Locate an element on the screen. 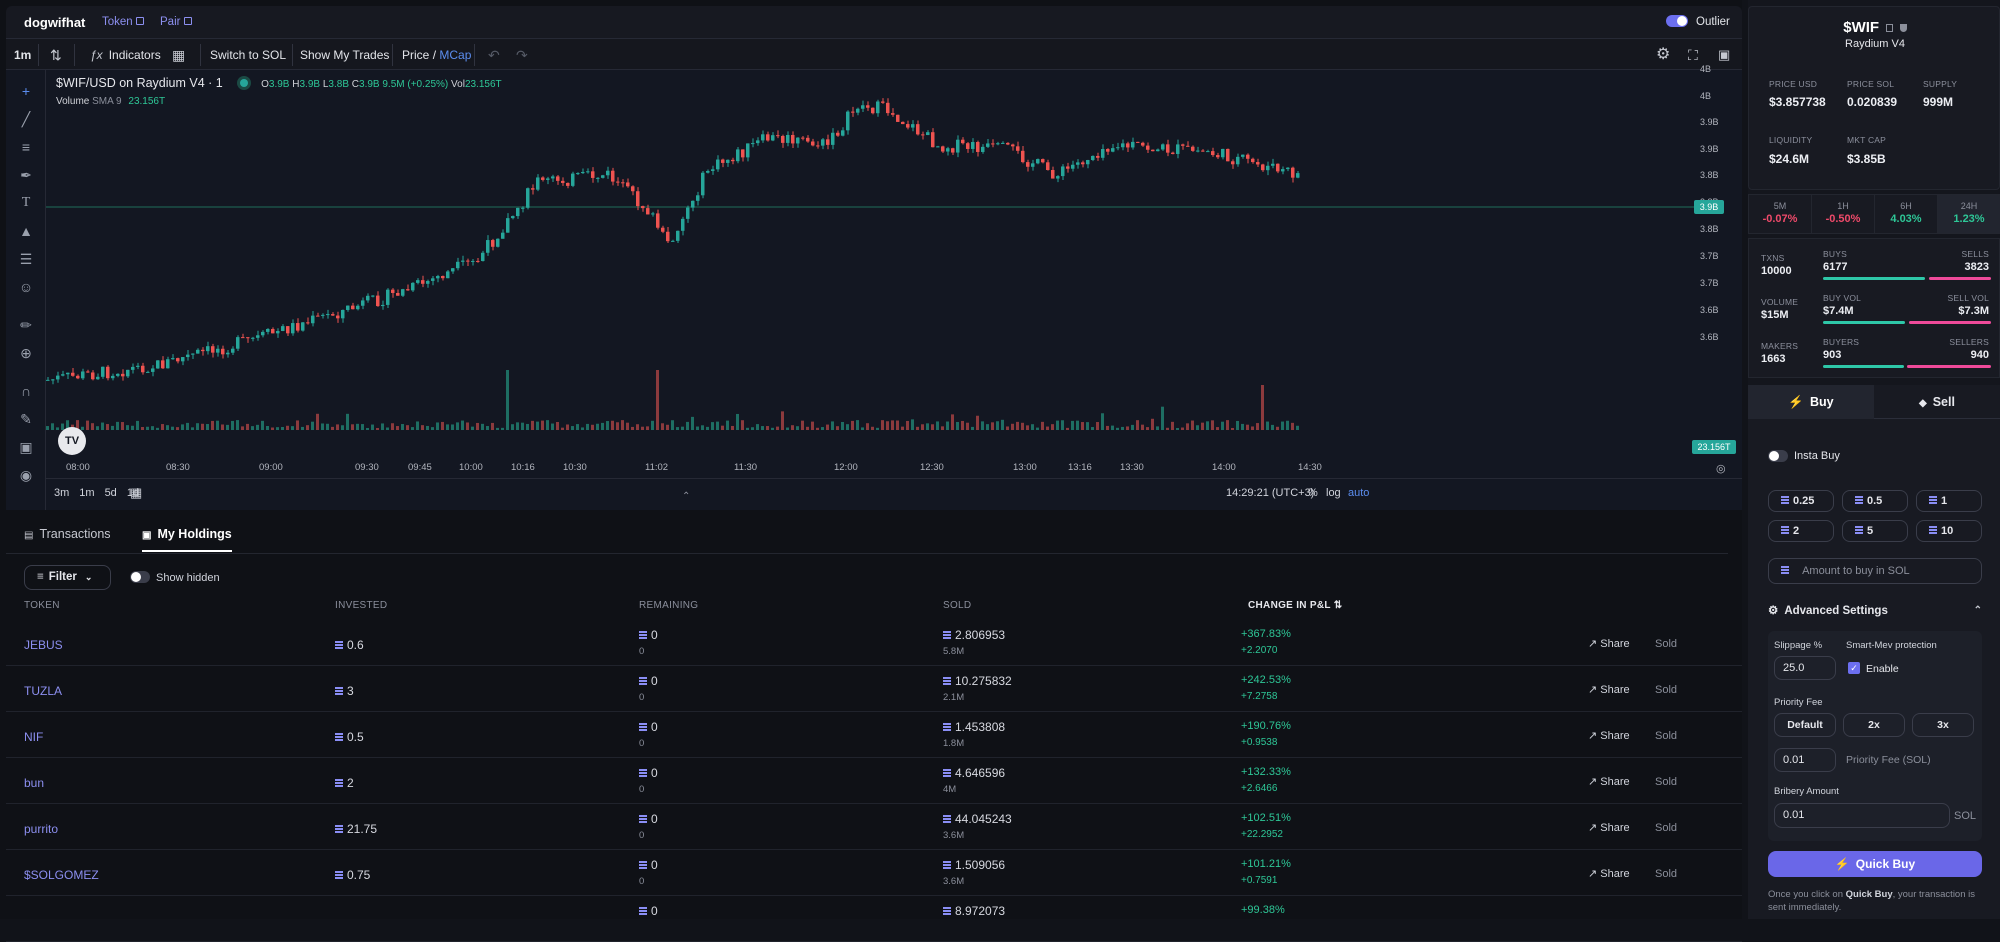 The height and width of the screenshot is (942, 2000). amount-preset-button: 2 is located at coordinates (1801, 531).